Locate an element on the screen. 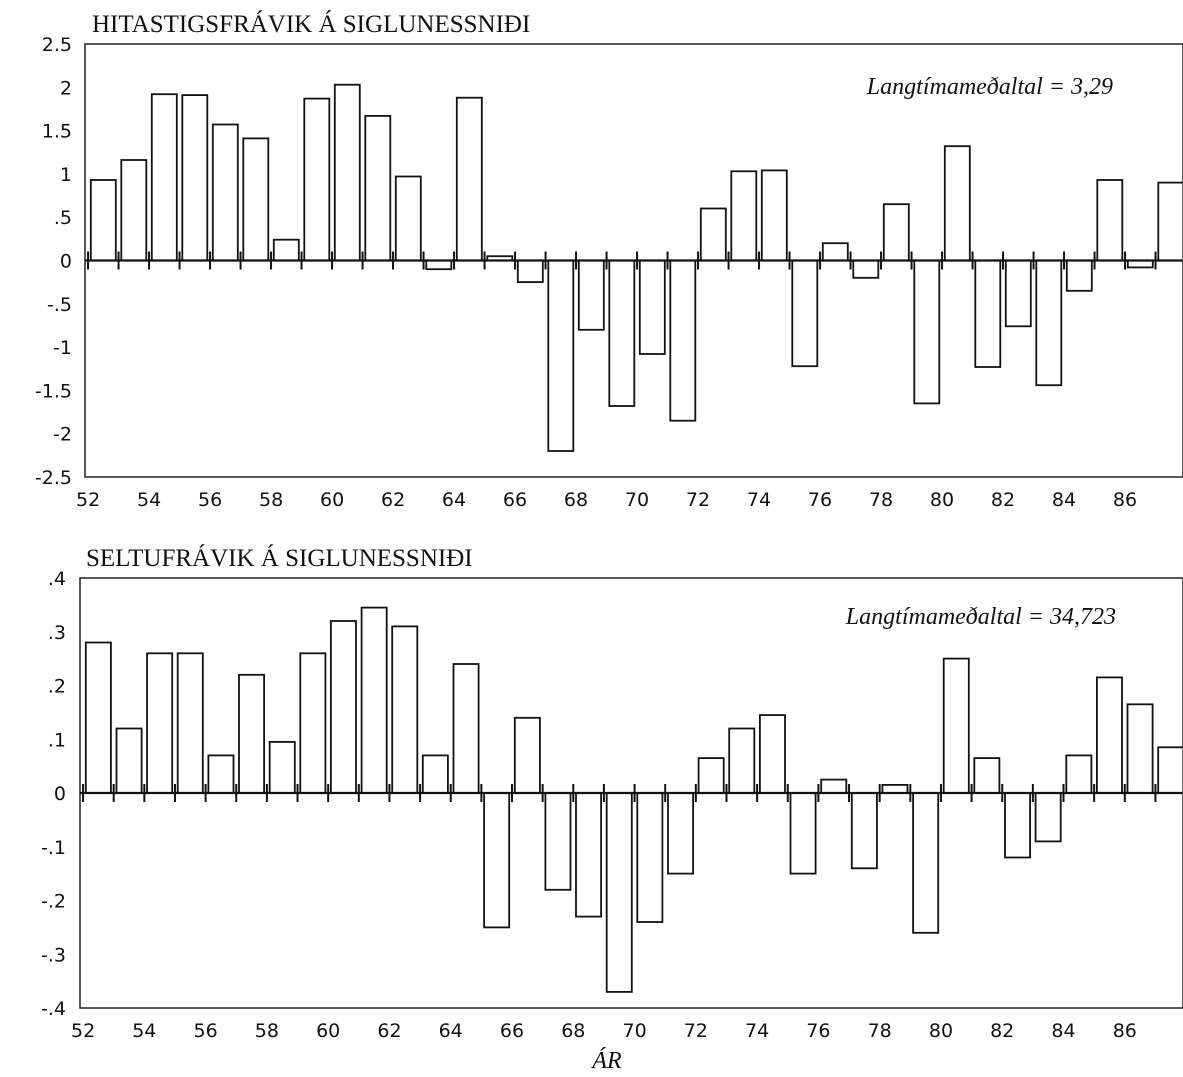 Image resolution: width=1183 pixels, height=1077 pixels. y-tick-label: -.3 is located at coordinates (53, 955).